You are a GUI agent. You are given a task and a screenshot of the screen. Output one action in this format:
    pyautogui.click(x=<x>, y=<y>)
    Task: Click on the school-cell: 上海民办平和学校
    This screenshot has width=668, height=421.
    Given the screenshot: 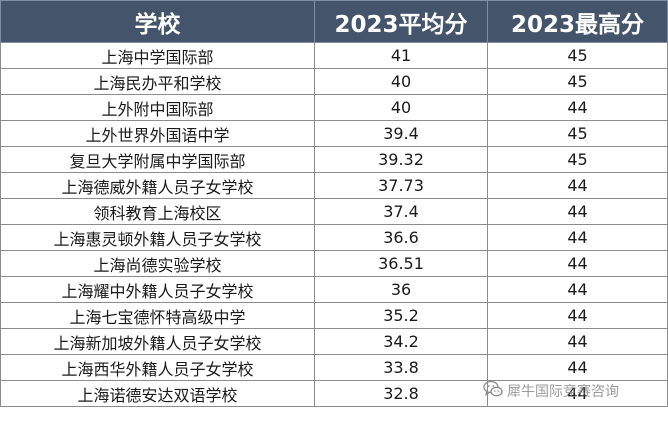 What is the action you would take?
    pyautogui.click(x=157, y=81)
    